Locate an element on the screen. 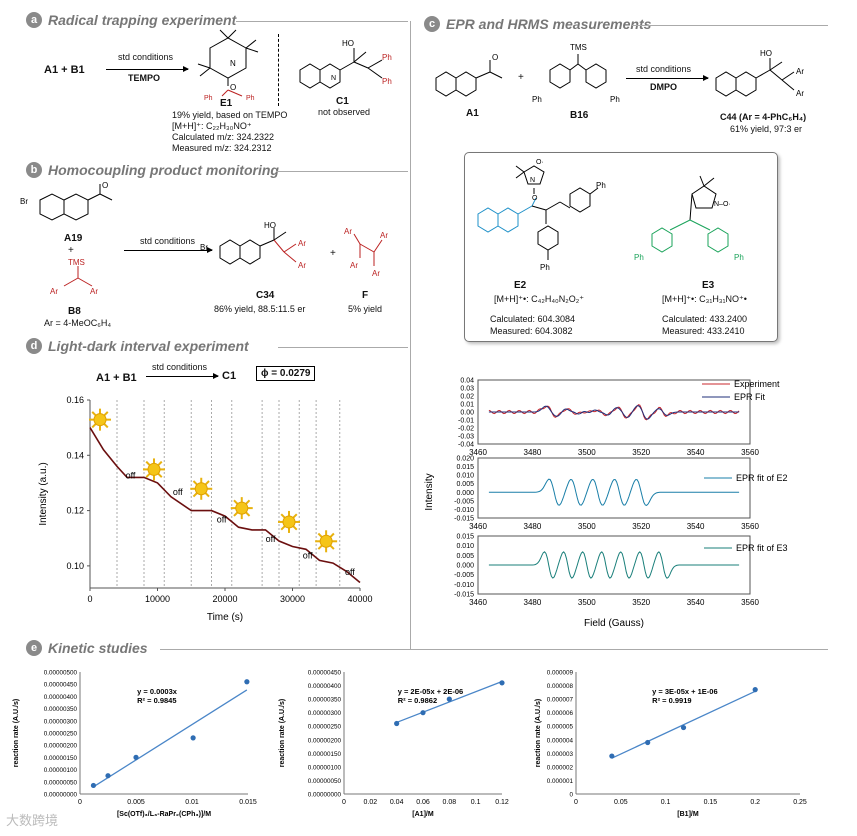 This screenshot has height=836, width=857. e2-label: E2 is located at coordinates (520, 285).